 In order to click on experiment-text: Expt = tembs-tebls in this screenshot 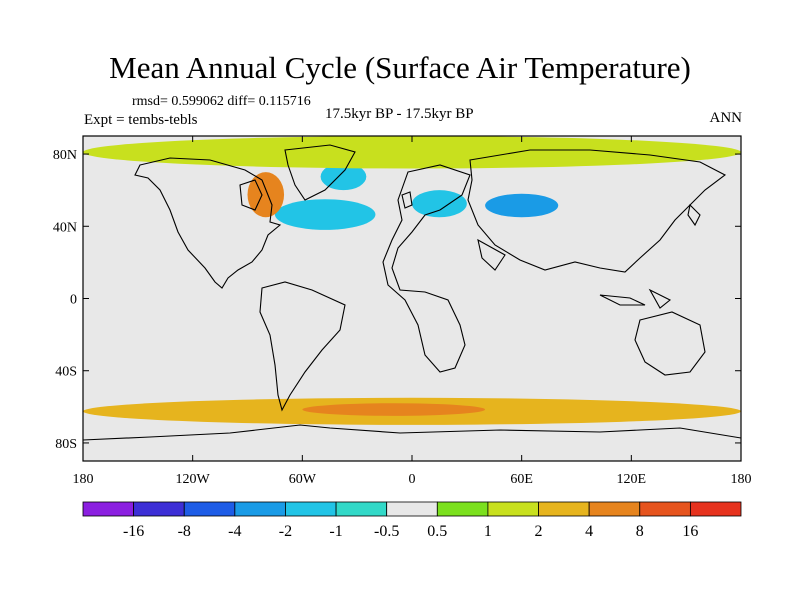, I will do `click(141, 120)`.